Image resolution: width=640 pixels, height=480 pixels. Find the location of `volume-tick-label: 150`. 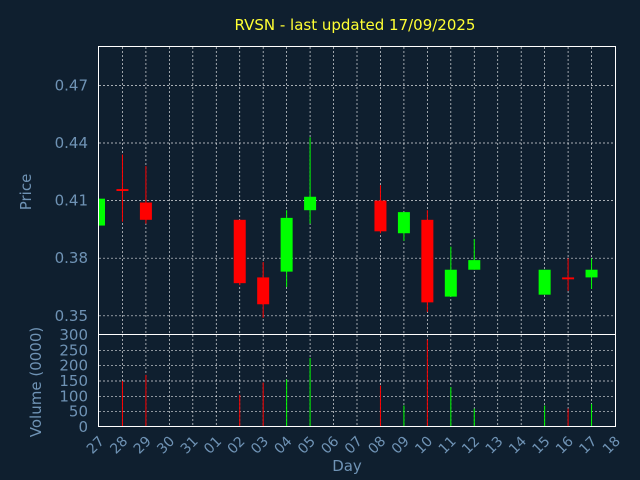

volume-tick-label: 150 is located at coordinates (73, 381).